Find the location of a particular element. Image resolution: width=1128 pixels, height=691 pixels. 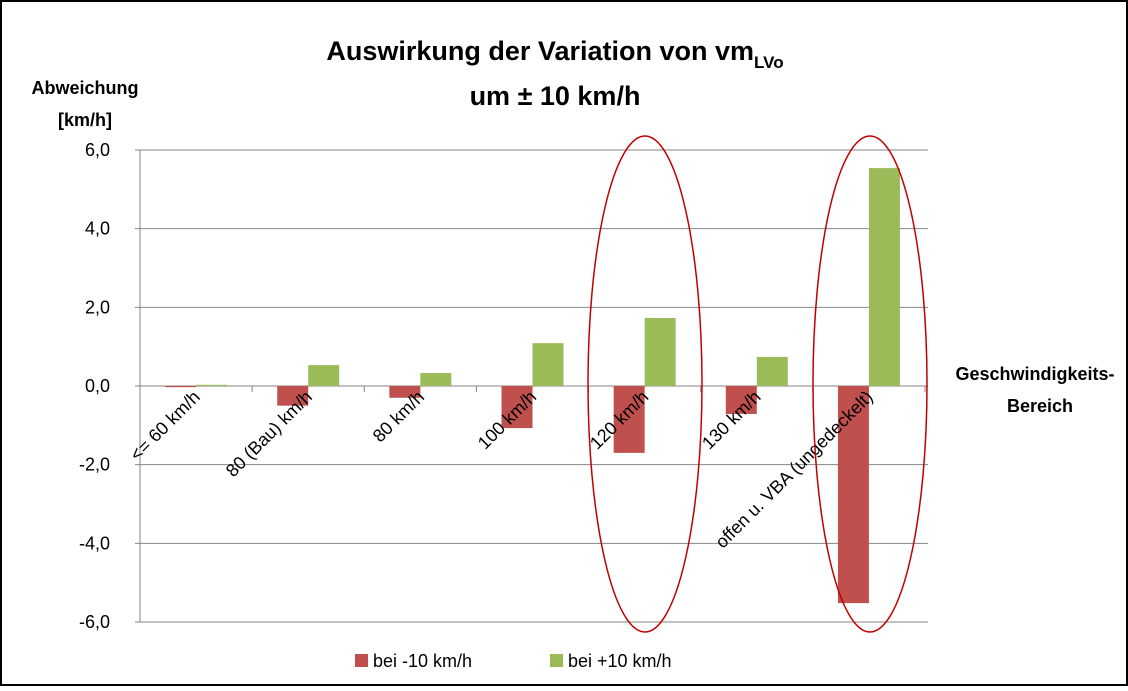

title-main: Auswirkung der Variation von vm is located at coordinates (540, 51).